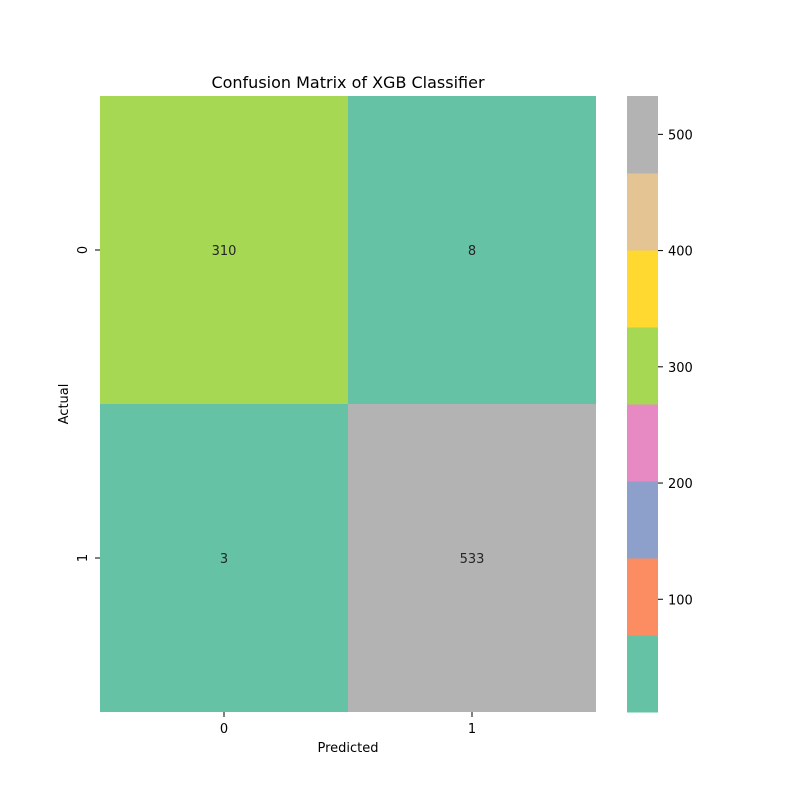  What do you see at coordinates (680, 484) in the screenshot?
I see `colorbar-tick-label: 200` at bounding box center [680, 484].